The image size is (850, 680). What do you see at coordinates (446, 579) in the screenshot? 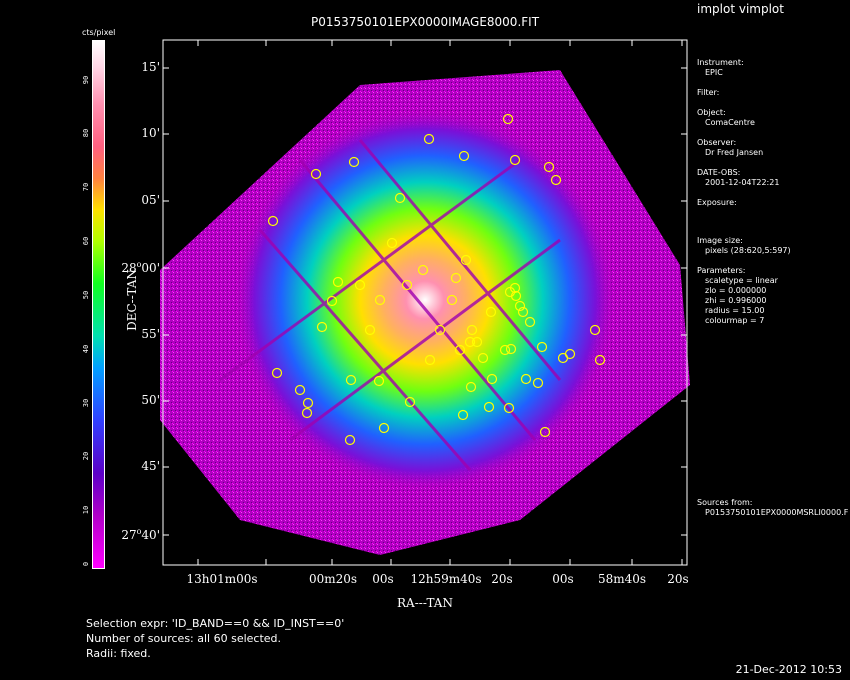
I see `ra-tick-label: 12h59m40s` at bounding box center [446, 579].